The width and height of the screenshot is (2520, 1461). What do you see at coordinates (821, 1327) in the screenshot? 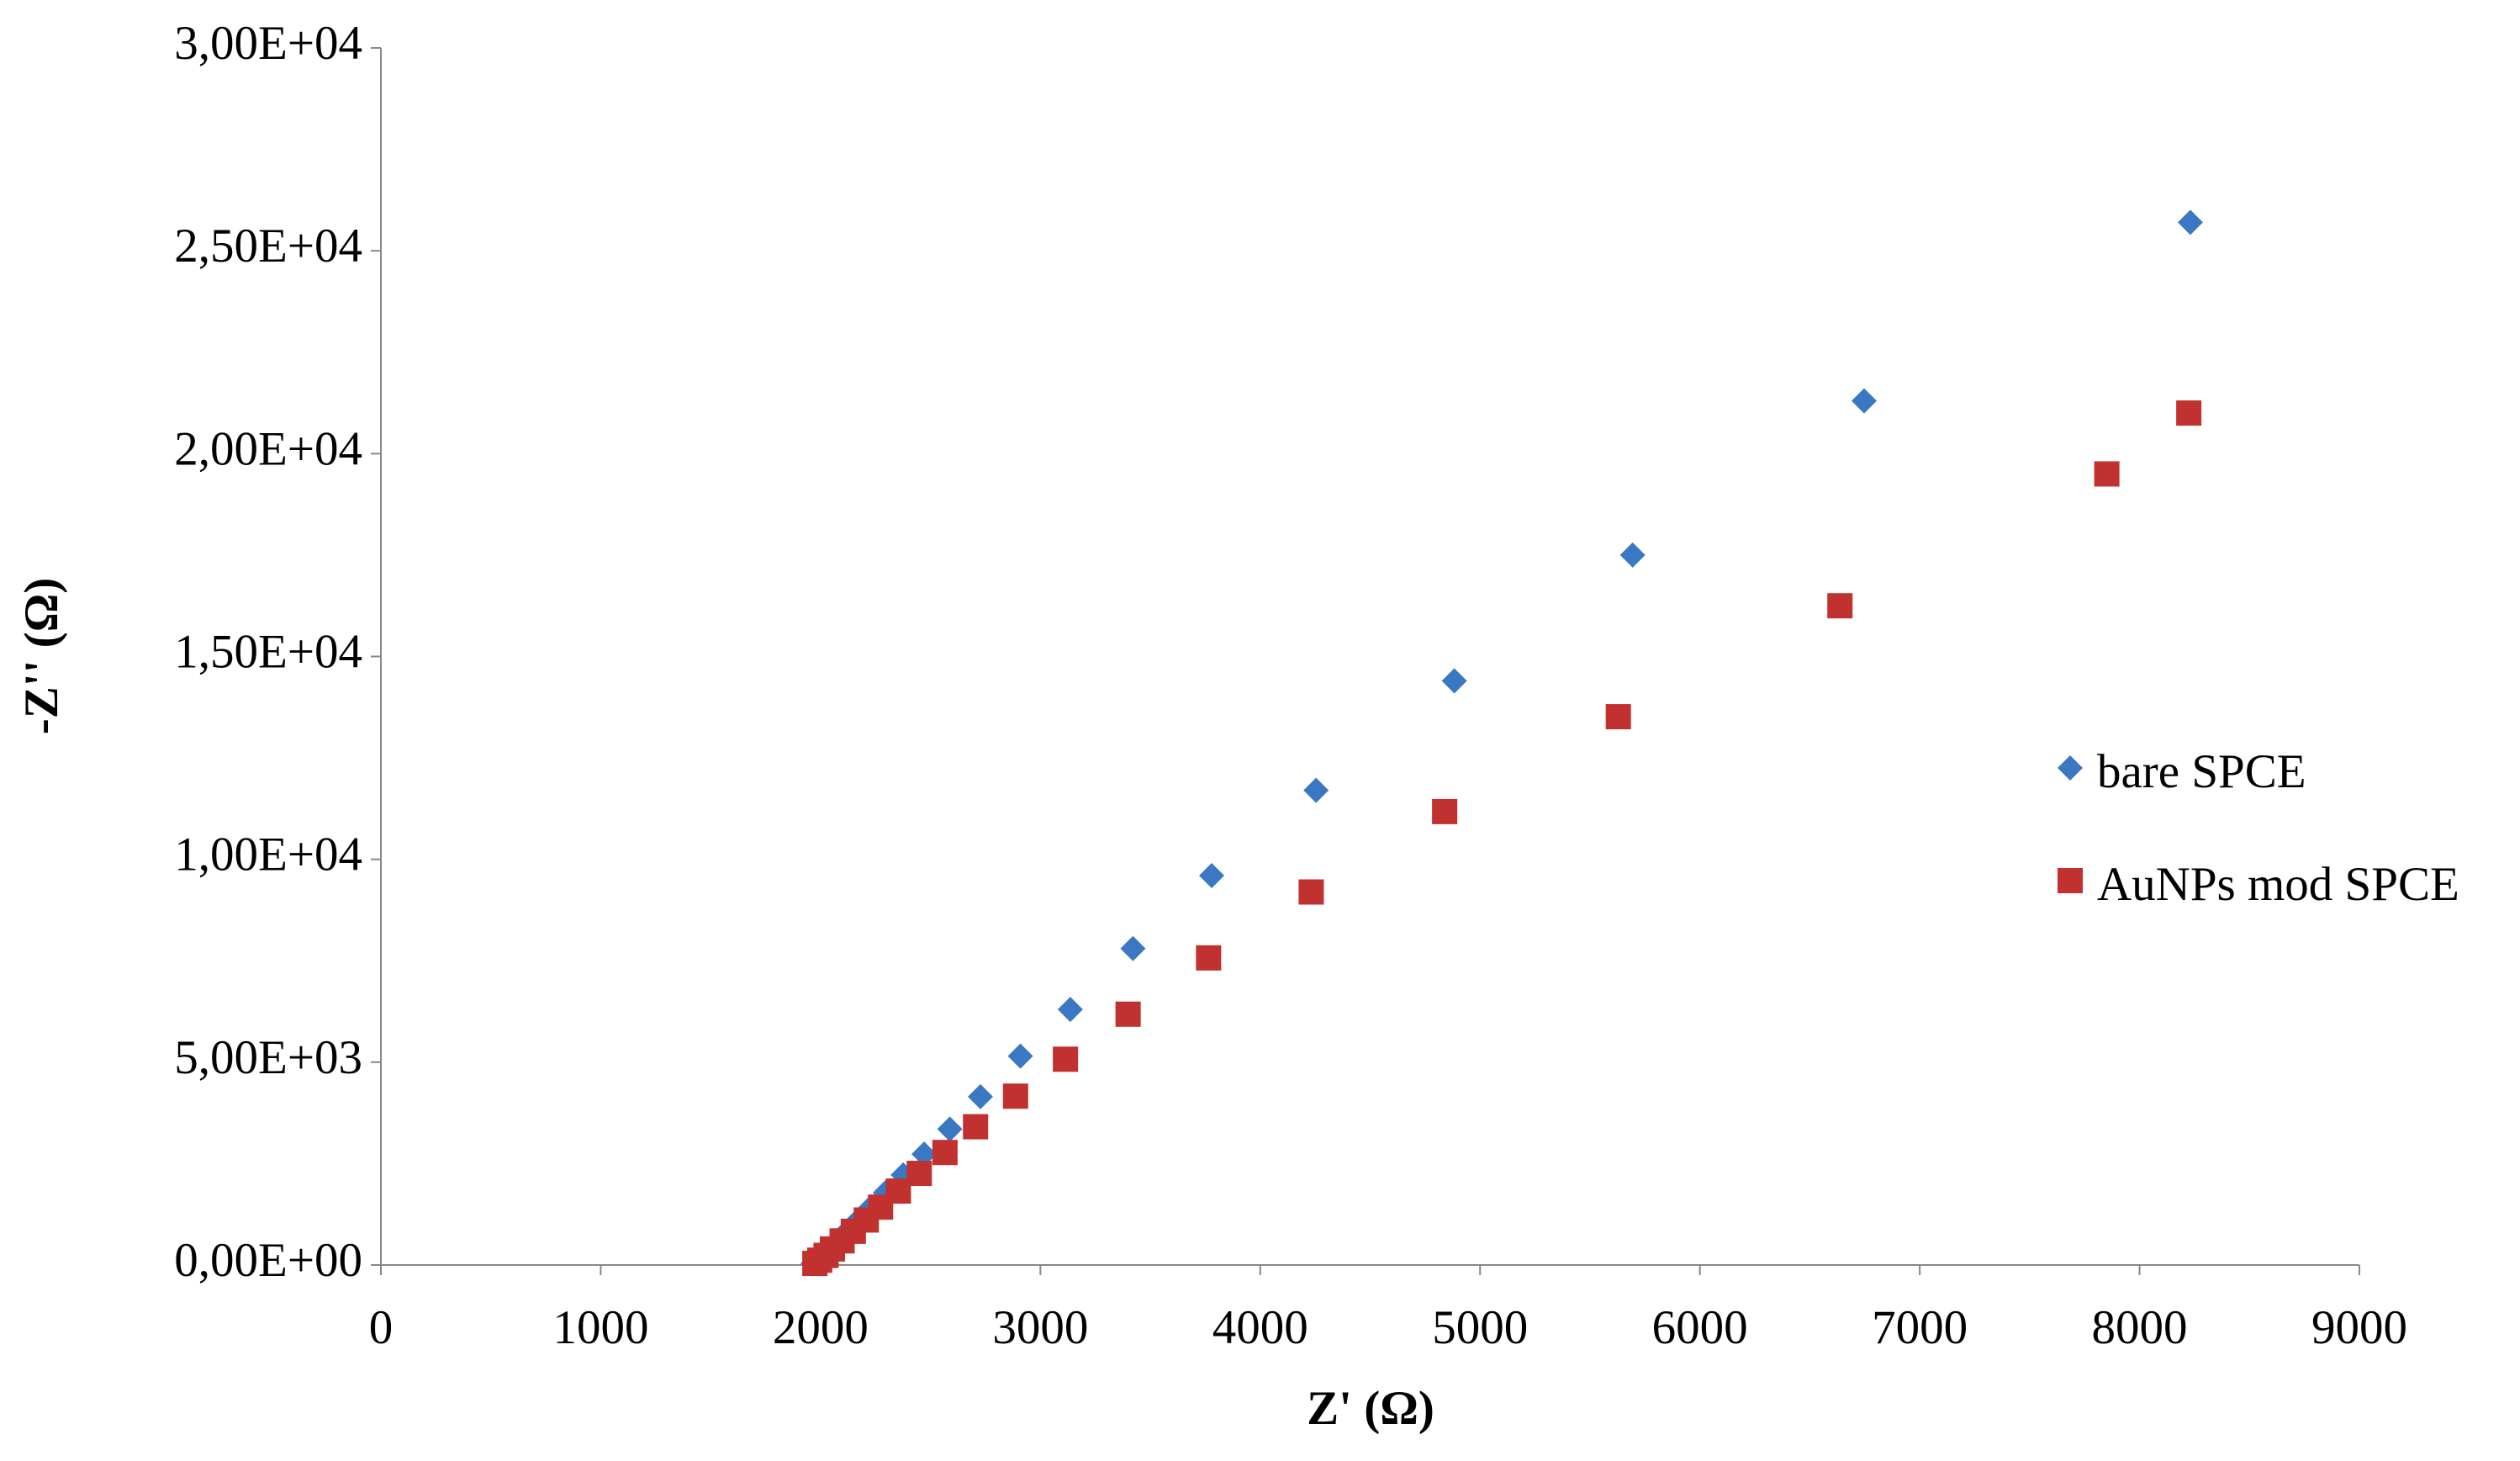
I see `x-tick-label: 2000` at bounding box center [821, 1327].